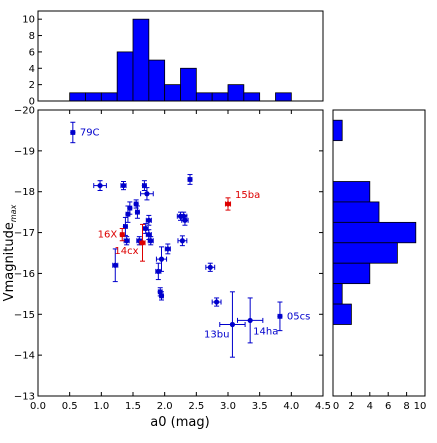  I want to click on right-histogram-x-tick-label: 2, so click(351, 406).